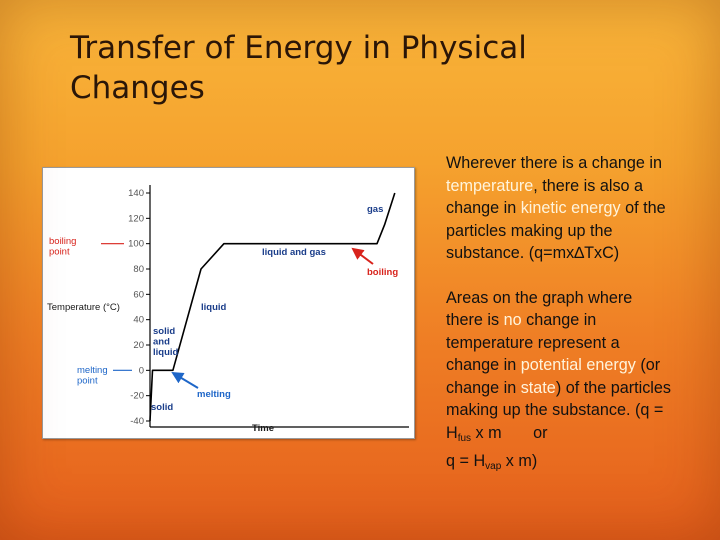 This screenshot has width=720, height=540. Describe the element at coordinates (185, 380) in the screenshot. I see `melting-arrow` at that location.